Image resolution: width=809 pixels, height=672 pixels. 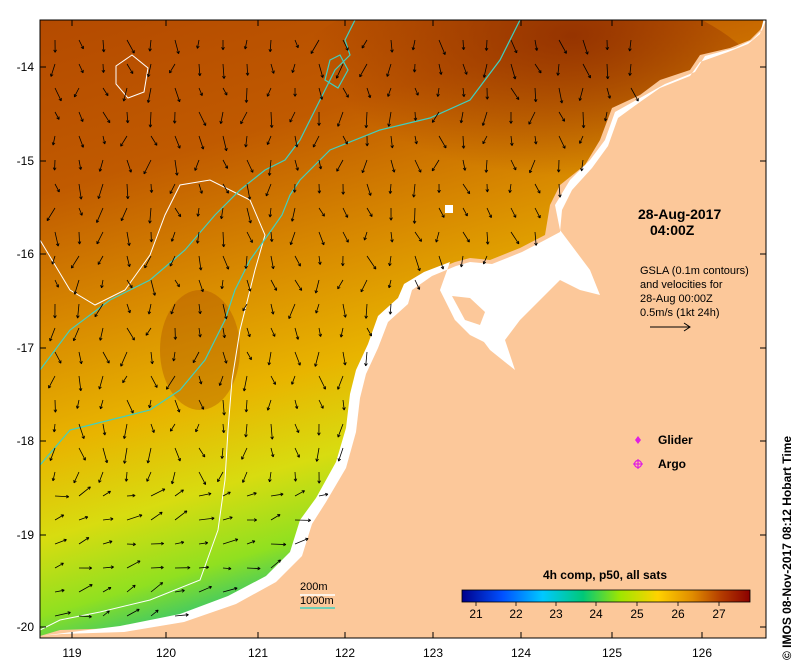 What do you see at coordinates (25, 441) in the screenshot?
I see `lat-tick-label: -18` at bounding box center [25, 441].